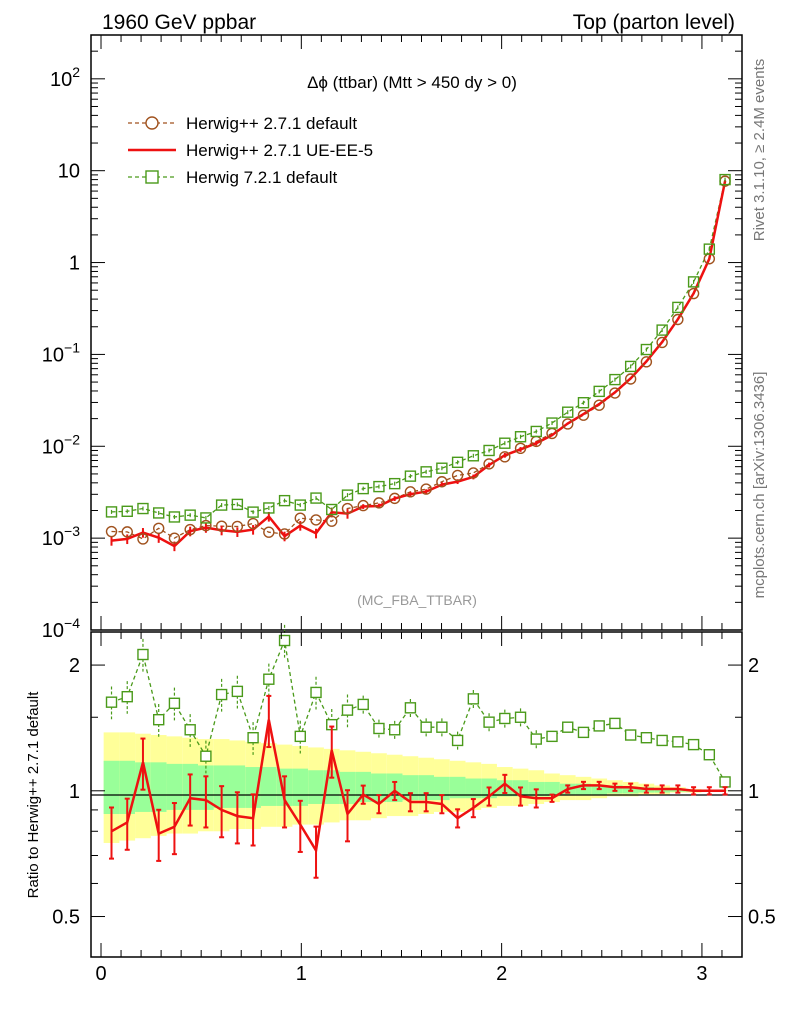 The height and width of the screenshot is (1024, 786). Describe the element at coordinates (74, 792) in the screenshot. I see `ratio-y-tick-label: 1` at that location.